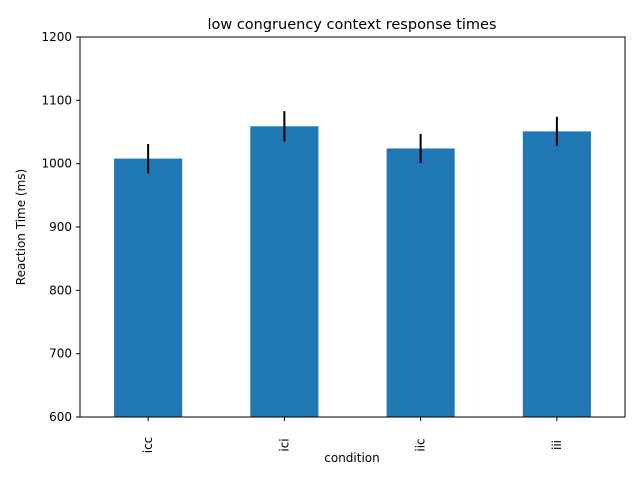  Describe the element at coordinates (56, 37) in the screenshot. I see `y-tick-label-1200: 1200` at that location.